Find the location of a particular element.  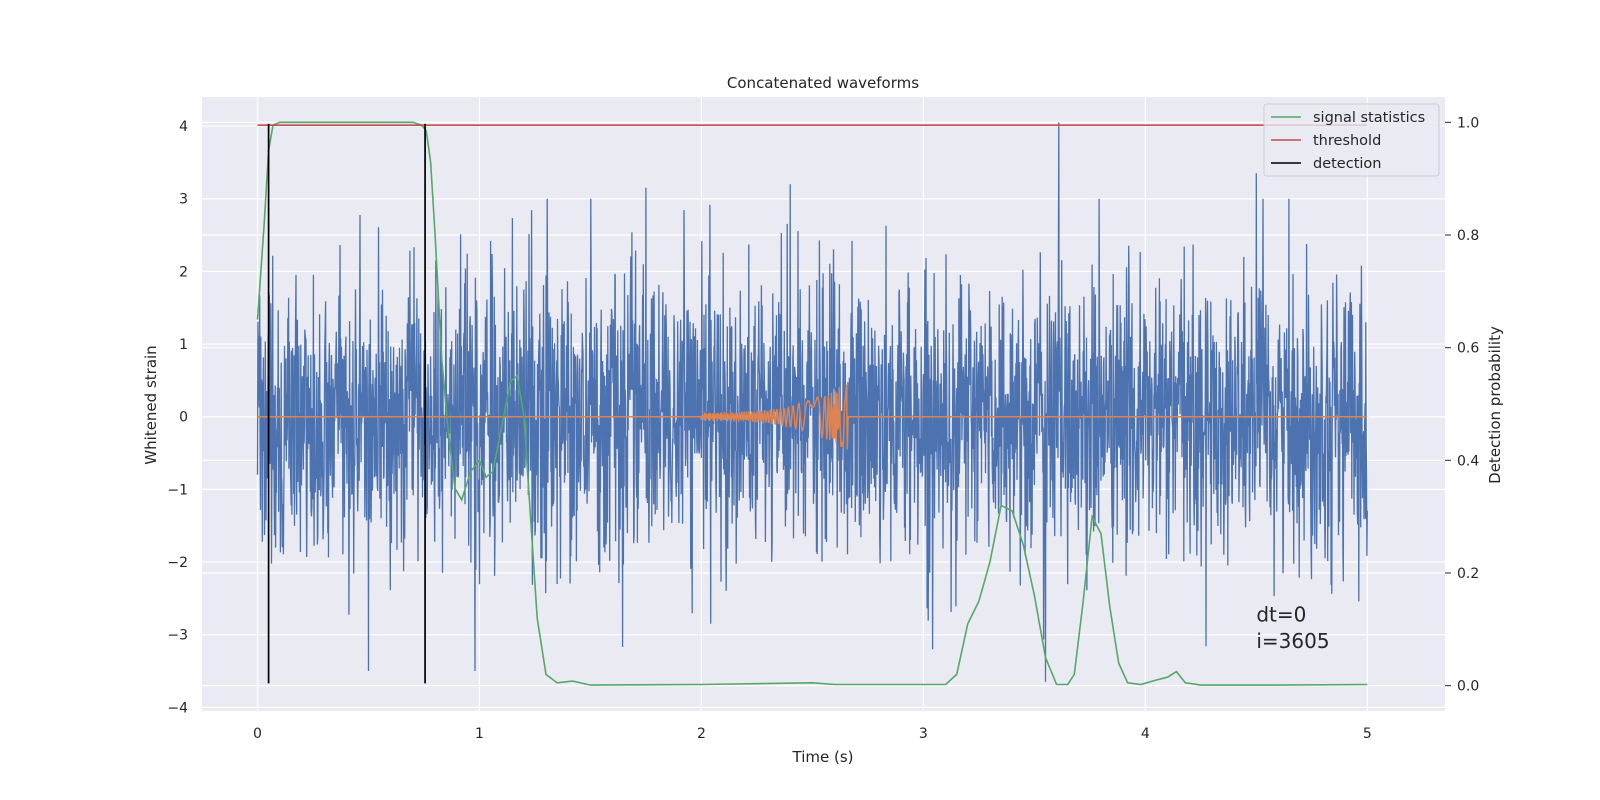

right-y-tick-label-4: 0.2 is located at coordinates (1468, 574).